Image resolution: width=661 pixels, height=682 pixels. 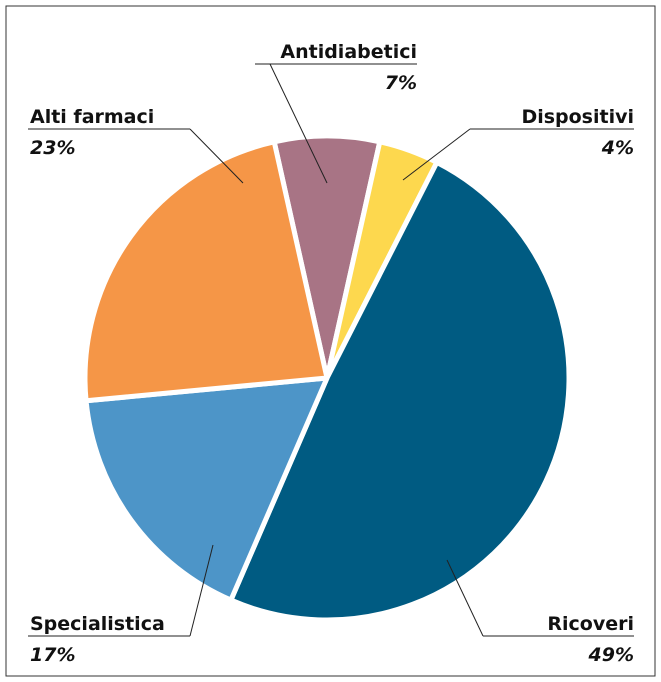 I want to click on slice-label: Ricoveri, so click(x=590, y=624).